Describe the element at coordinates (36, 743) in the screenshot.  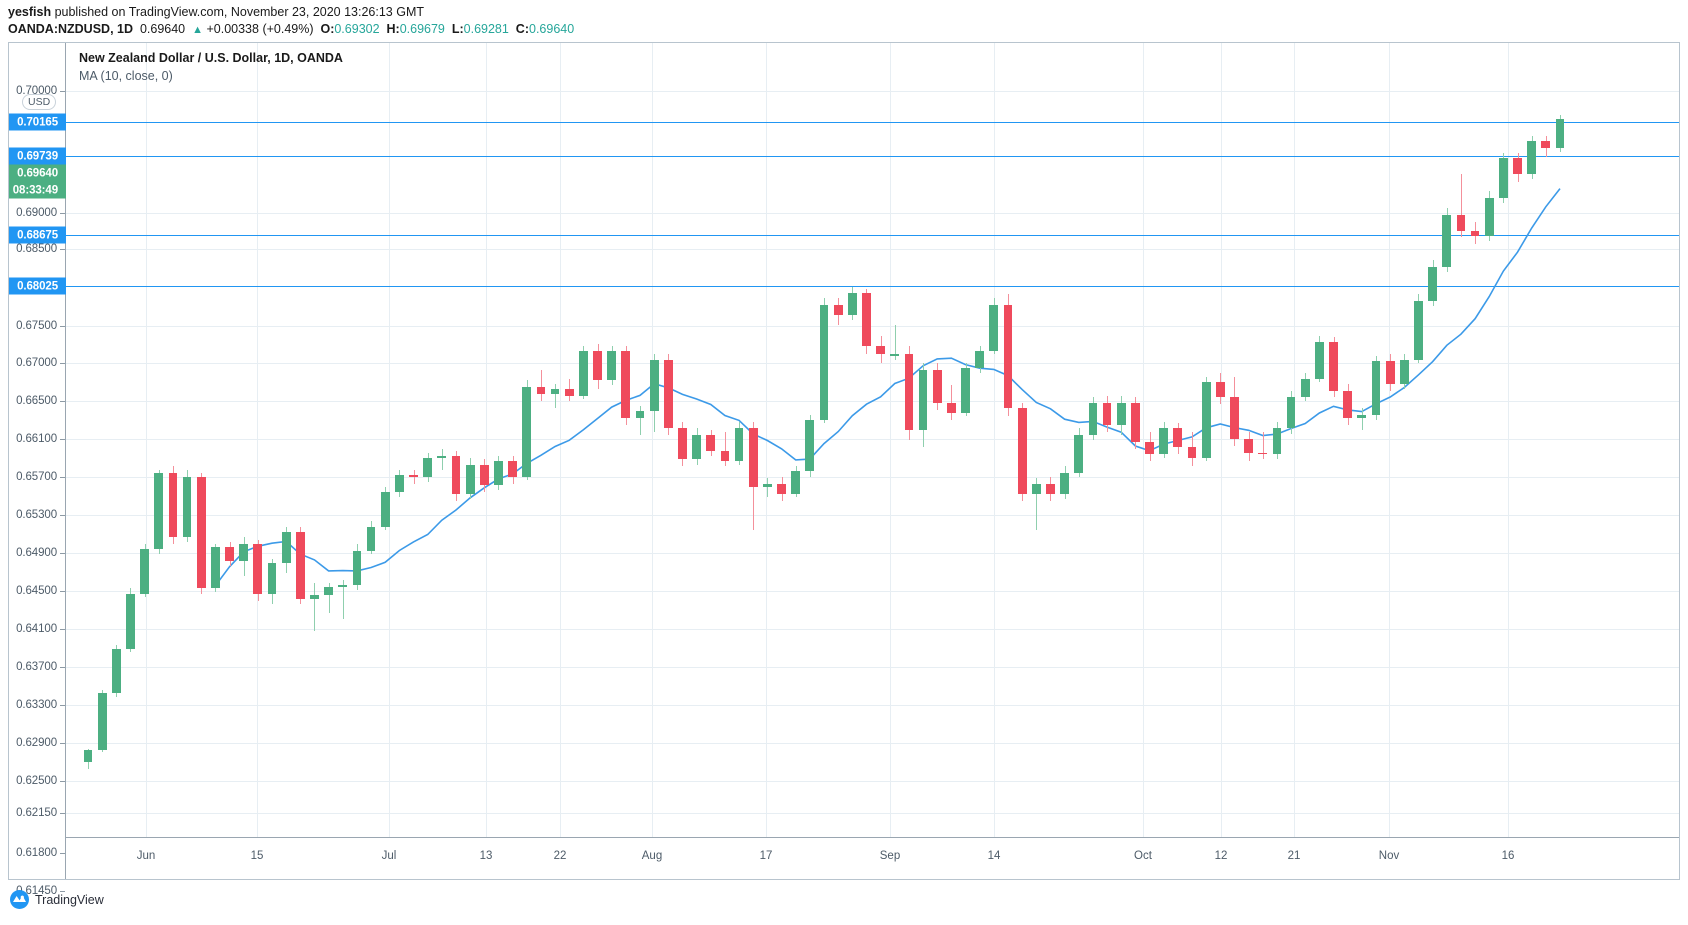
I see `price-tick-label: 0.62900` at that location.